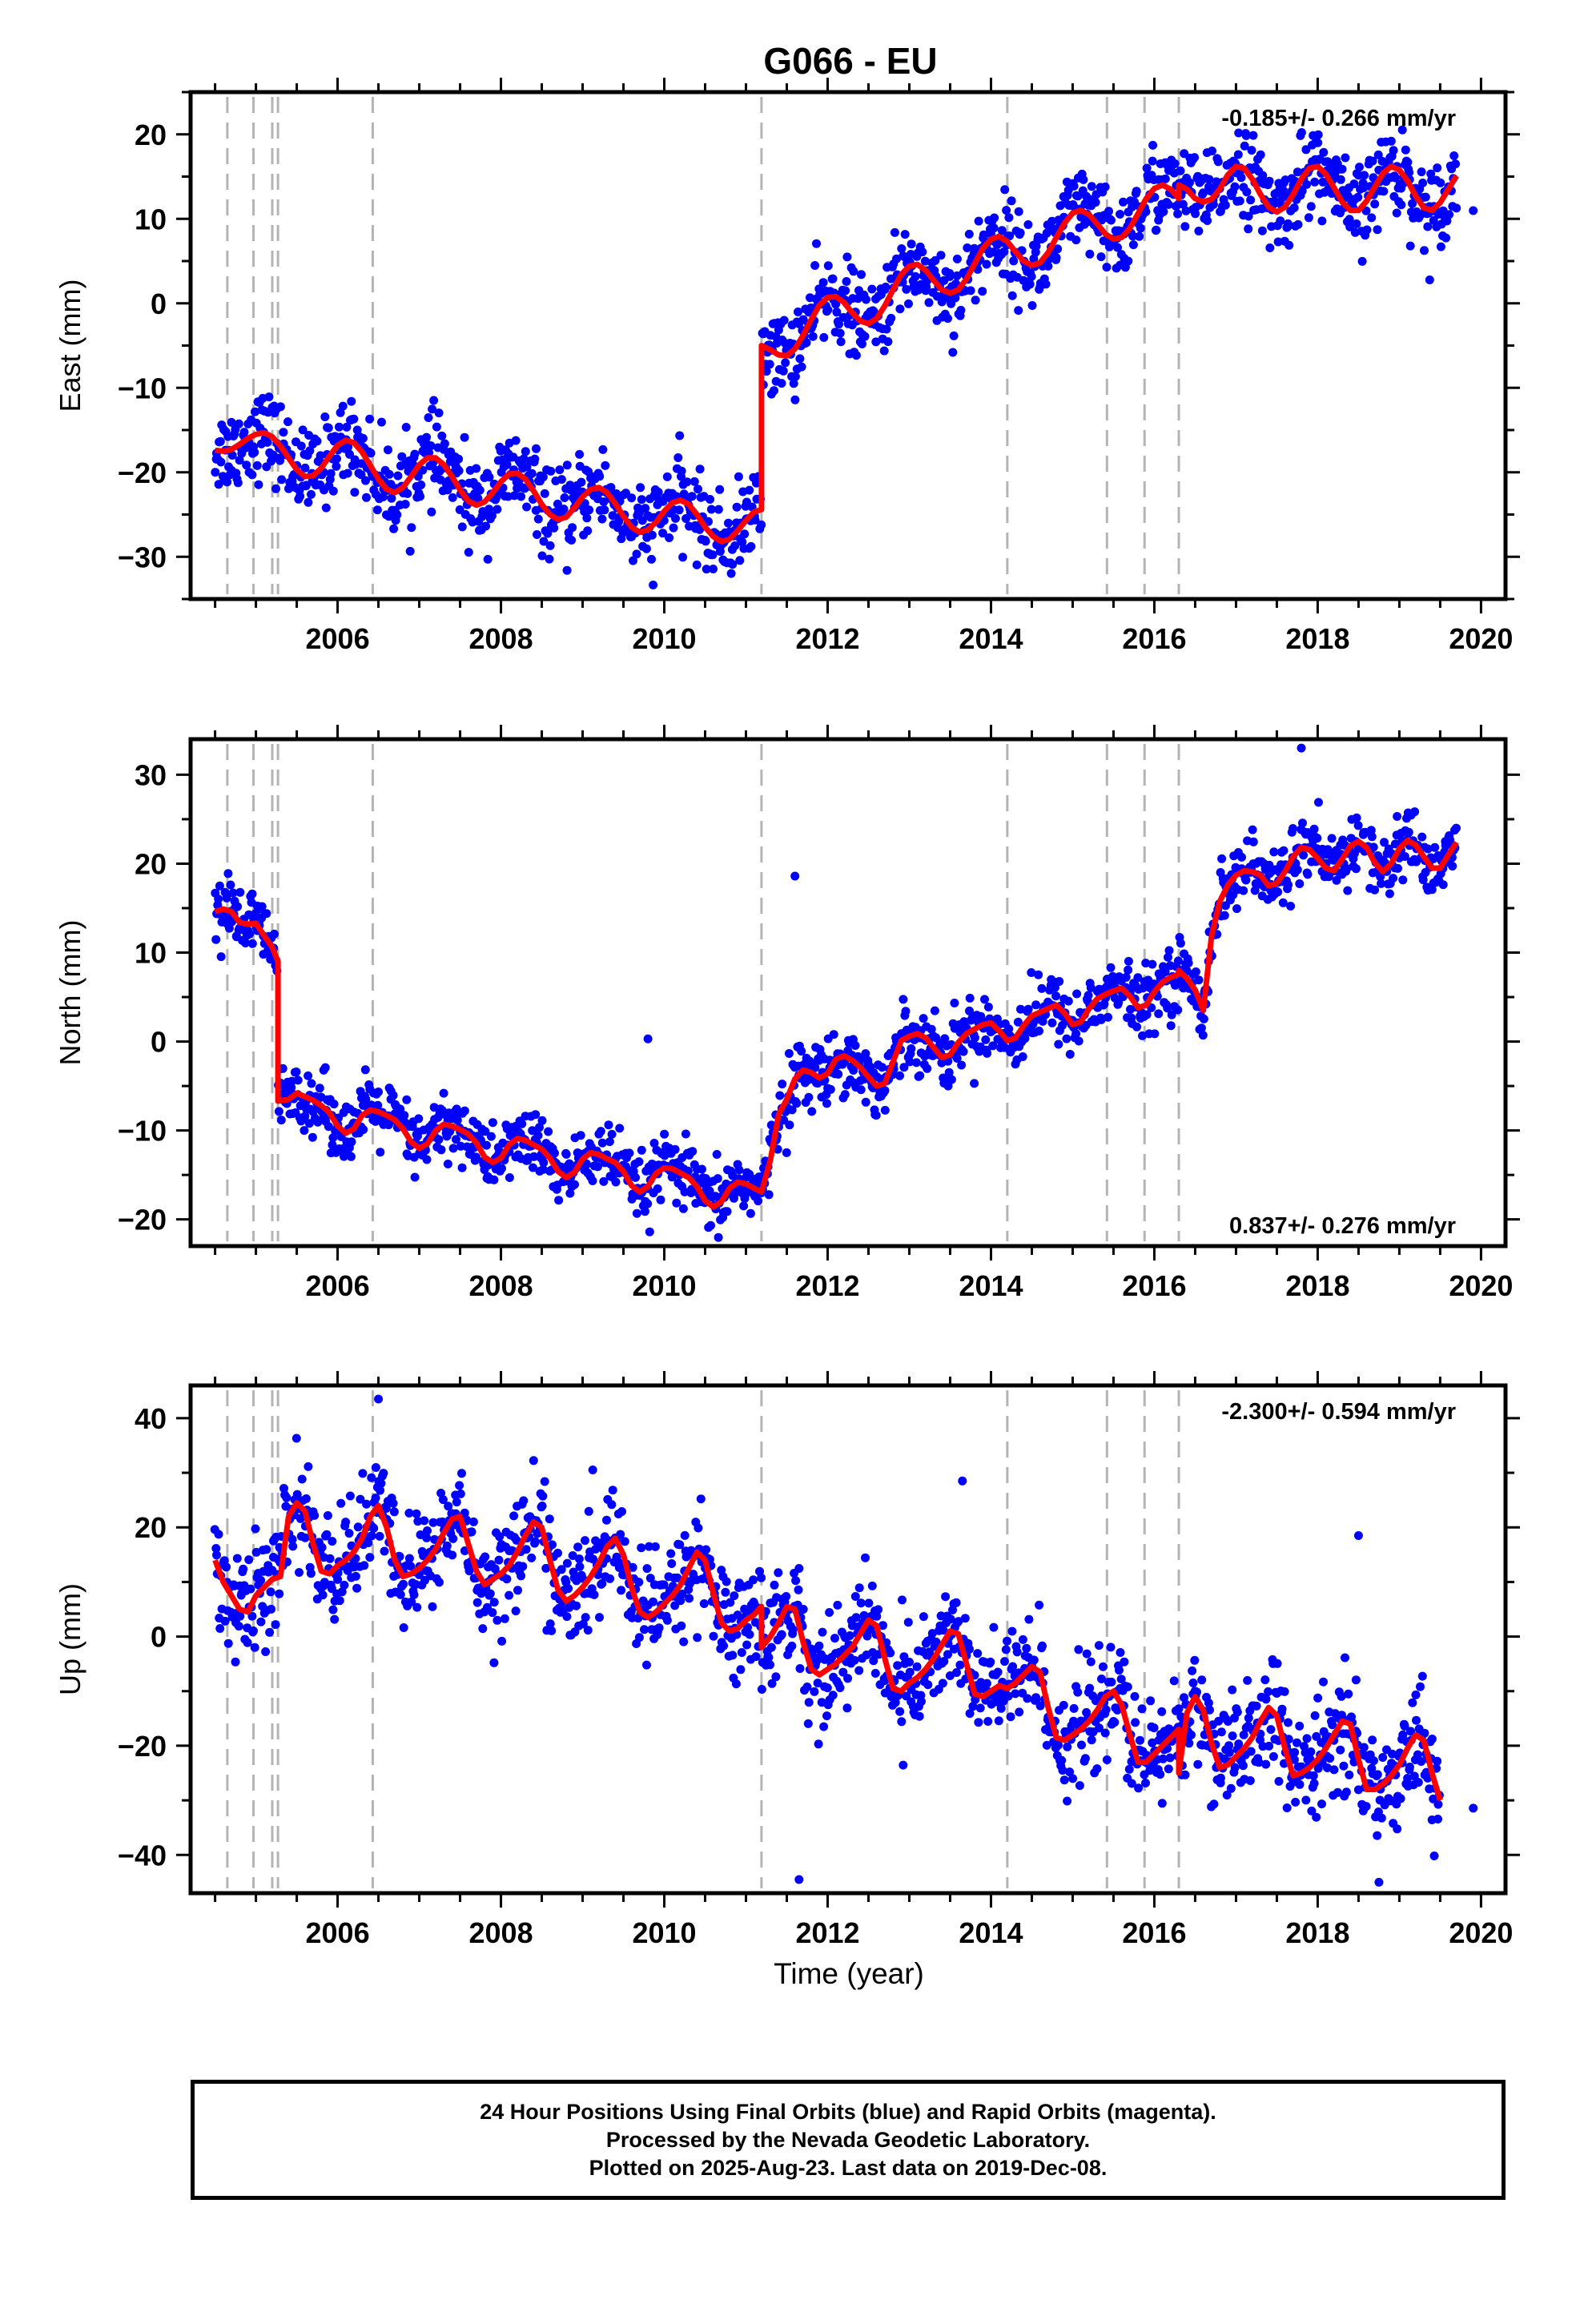  Describe the element at coordinates (1481, 1285) in the screenshot. I see `x-tick-label: 2020` at that location.